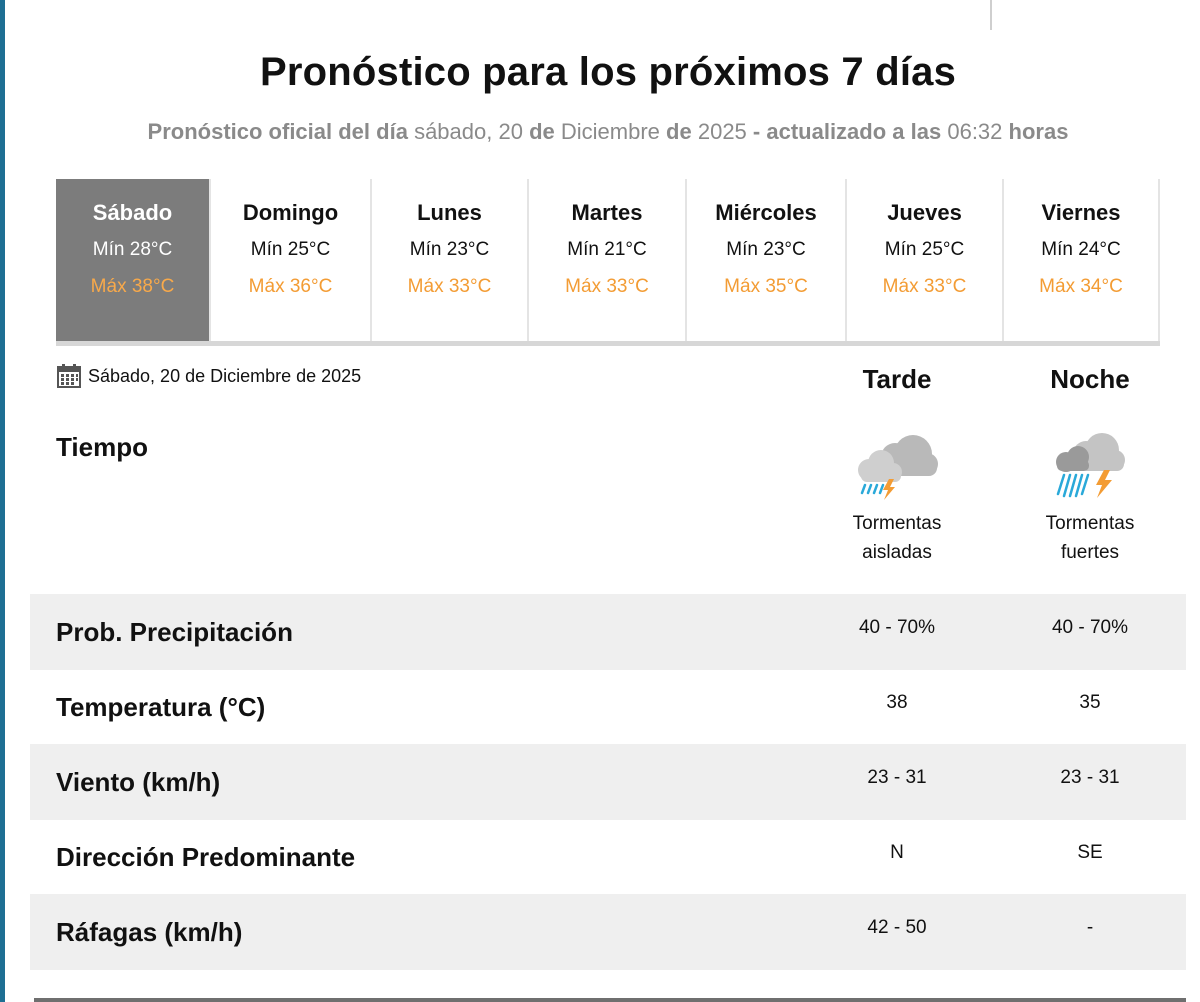  I want to click on day-tab-jueves: Jueves Mín 25°C Máx 33°C, so click(925, 260).